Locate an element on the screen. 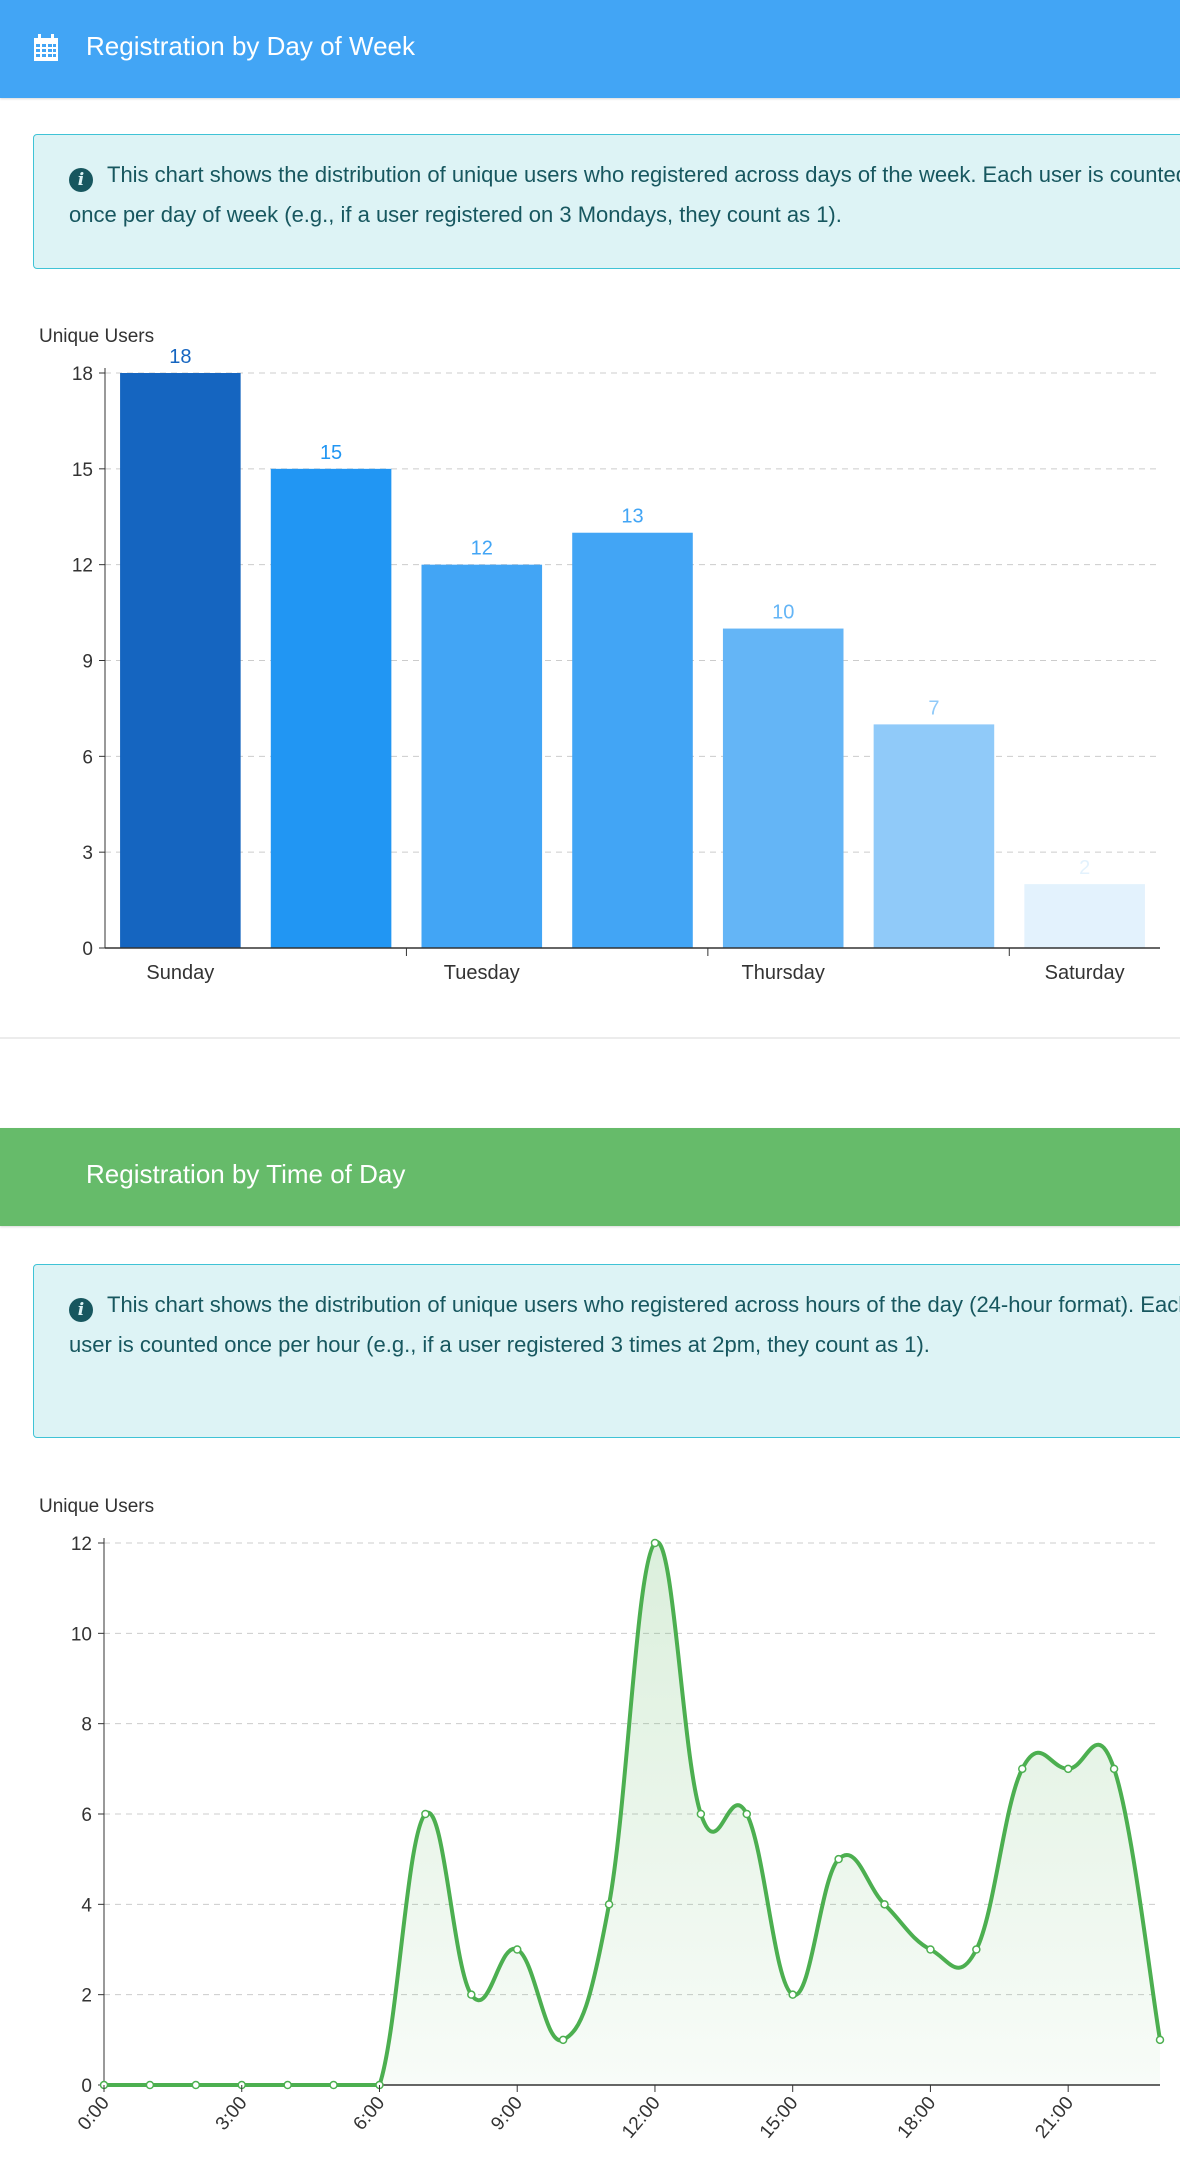 The width and height of the screenshot is (1180, 2179). bar-value-label: 2 is located at coordinates (1084, 868).